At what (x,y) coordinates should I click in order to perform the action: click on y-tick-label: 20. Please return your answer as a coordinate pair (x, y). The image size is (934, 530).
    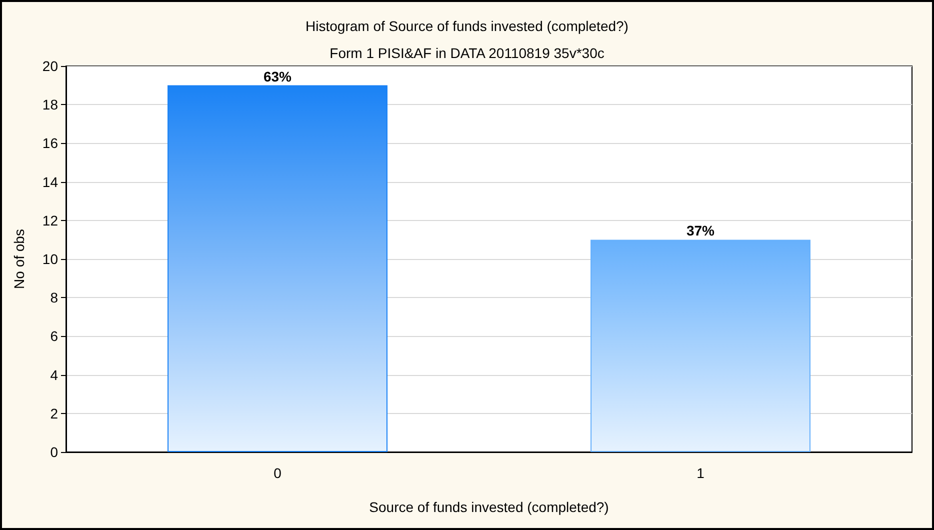
    Looking at the image, I should click on (50, 66).